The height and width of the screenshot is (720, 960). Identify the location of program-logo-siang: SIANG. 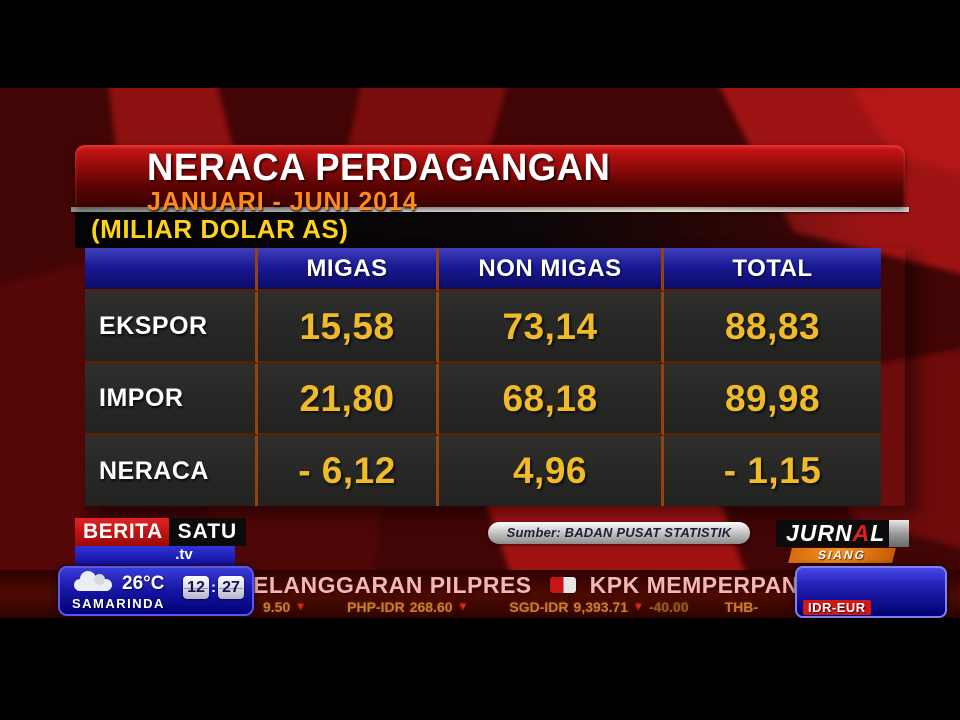
(842, 555).